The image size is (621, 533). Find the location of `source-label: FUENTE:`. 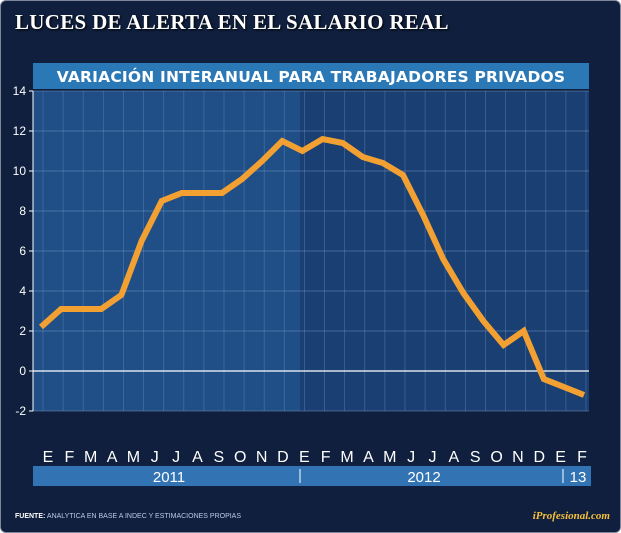

source-label: FUENTE: is located at coordinates (30, 516).